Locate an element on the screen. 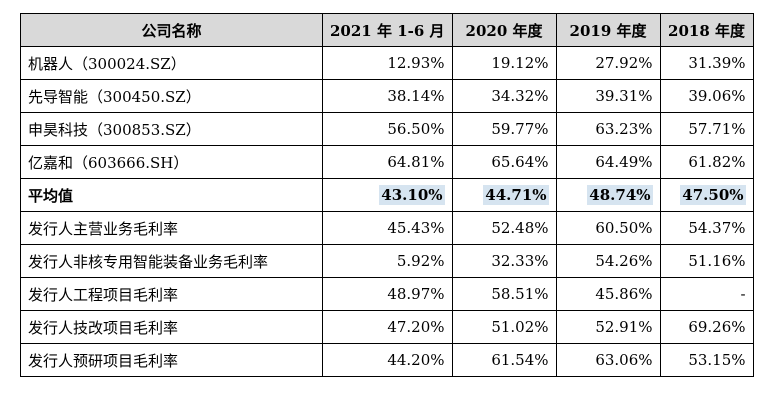 This screenshot has height=407, width=775. header-company-name: 公司名称 is located at coordinates (171, 30).